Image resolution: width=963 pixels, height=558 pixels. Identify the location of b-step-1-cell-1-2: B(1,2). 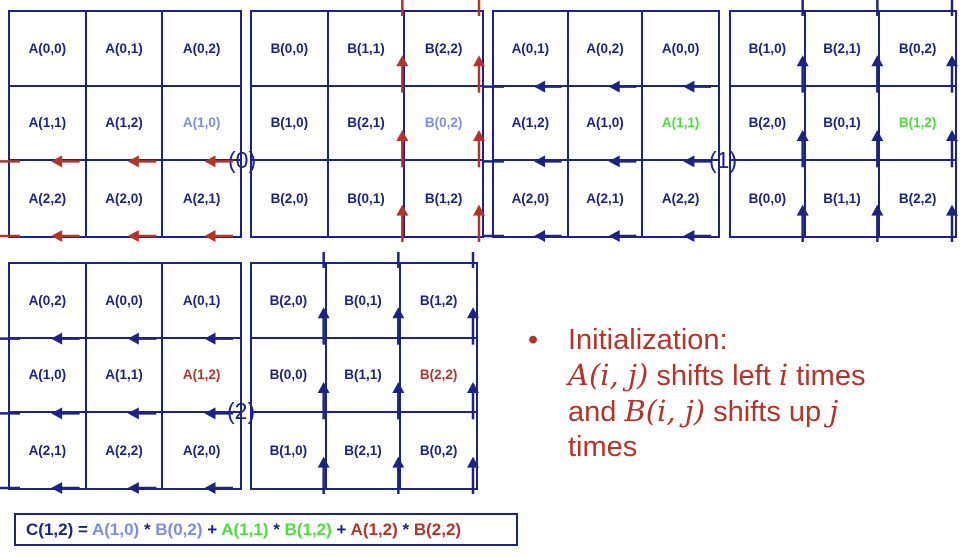
(917, 124).